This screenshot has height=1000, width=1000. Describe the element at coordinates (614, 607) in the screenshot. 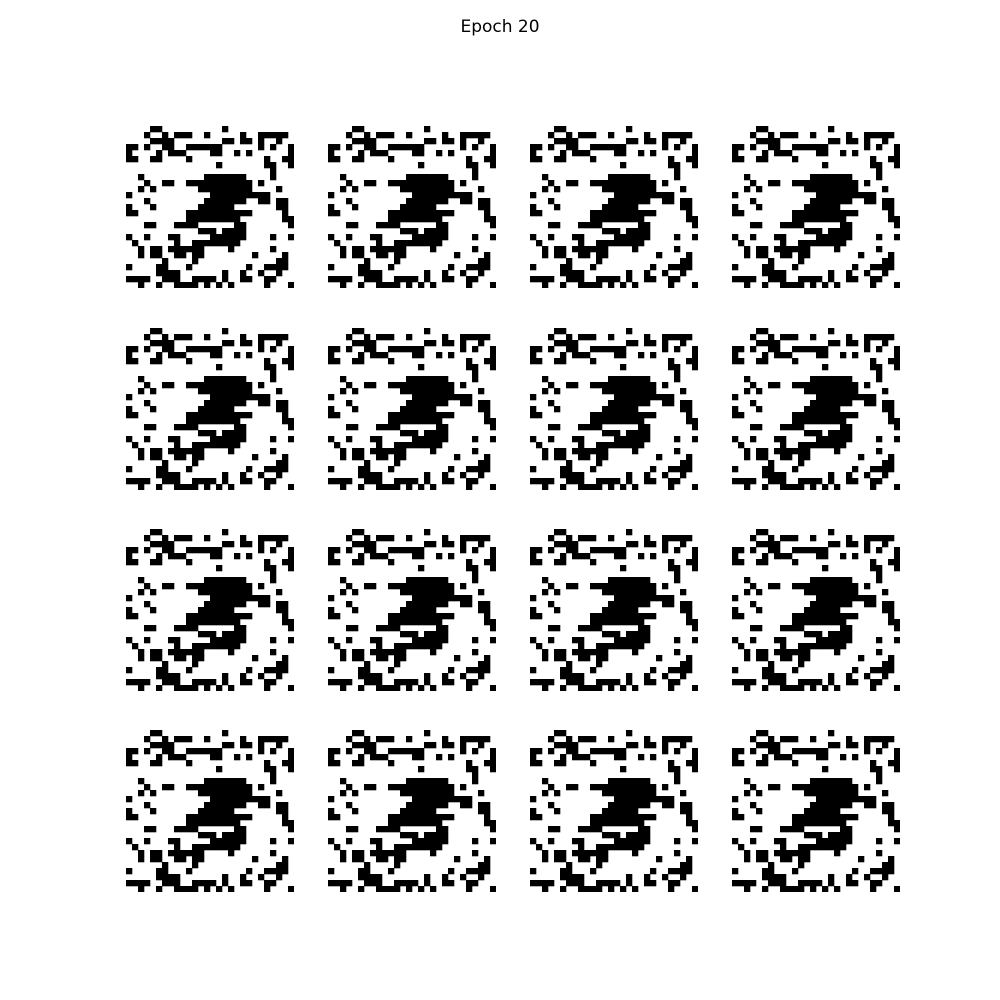

I see `sample-image-r3-c3` at that location.